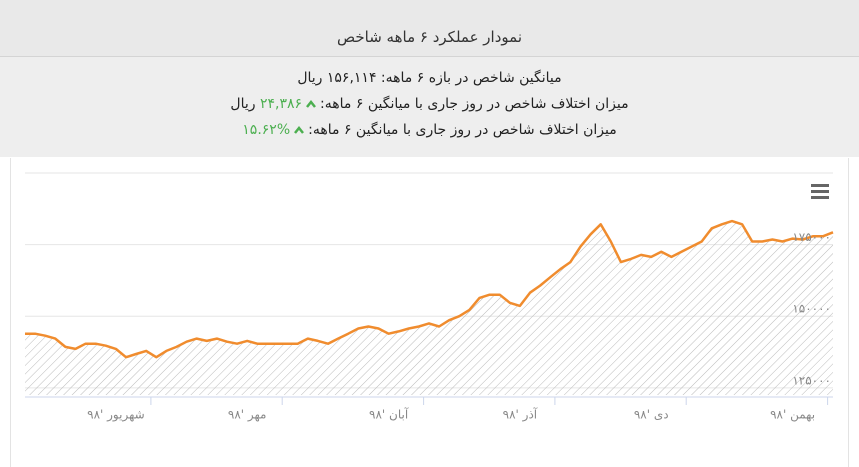 The width and height of the screenshot is (859, 467). What do you see at coordinates (243, 104) in the screenshot?
I see `stat-unit: ریال` at bounding box center [243, 104].